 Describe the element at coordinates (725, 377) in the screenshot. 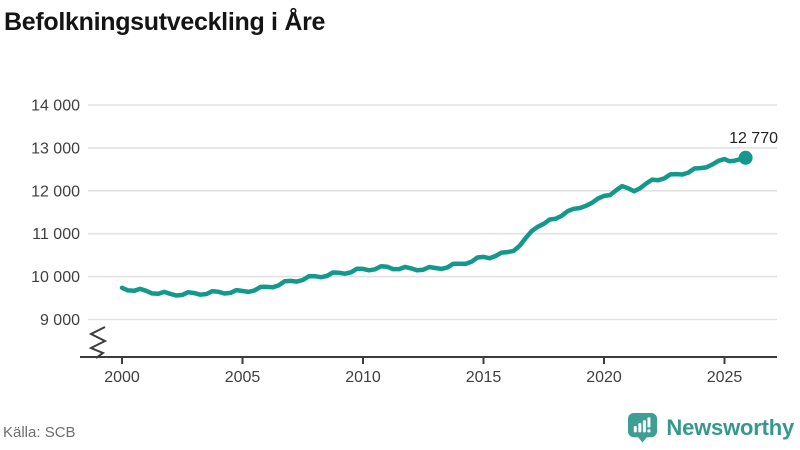

I see `x-tick-label: 2025` at that location.